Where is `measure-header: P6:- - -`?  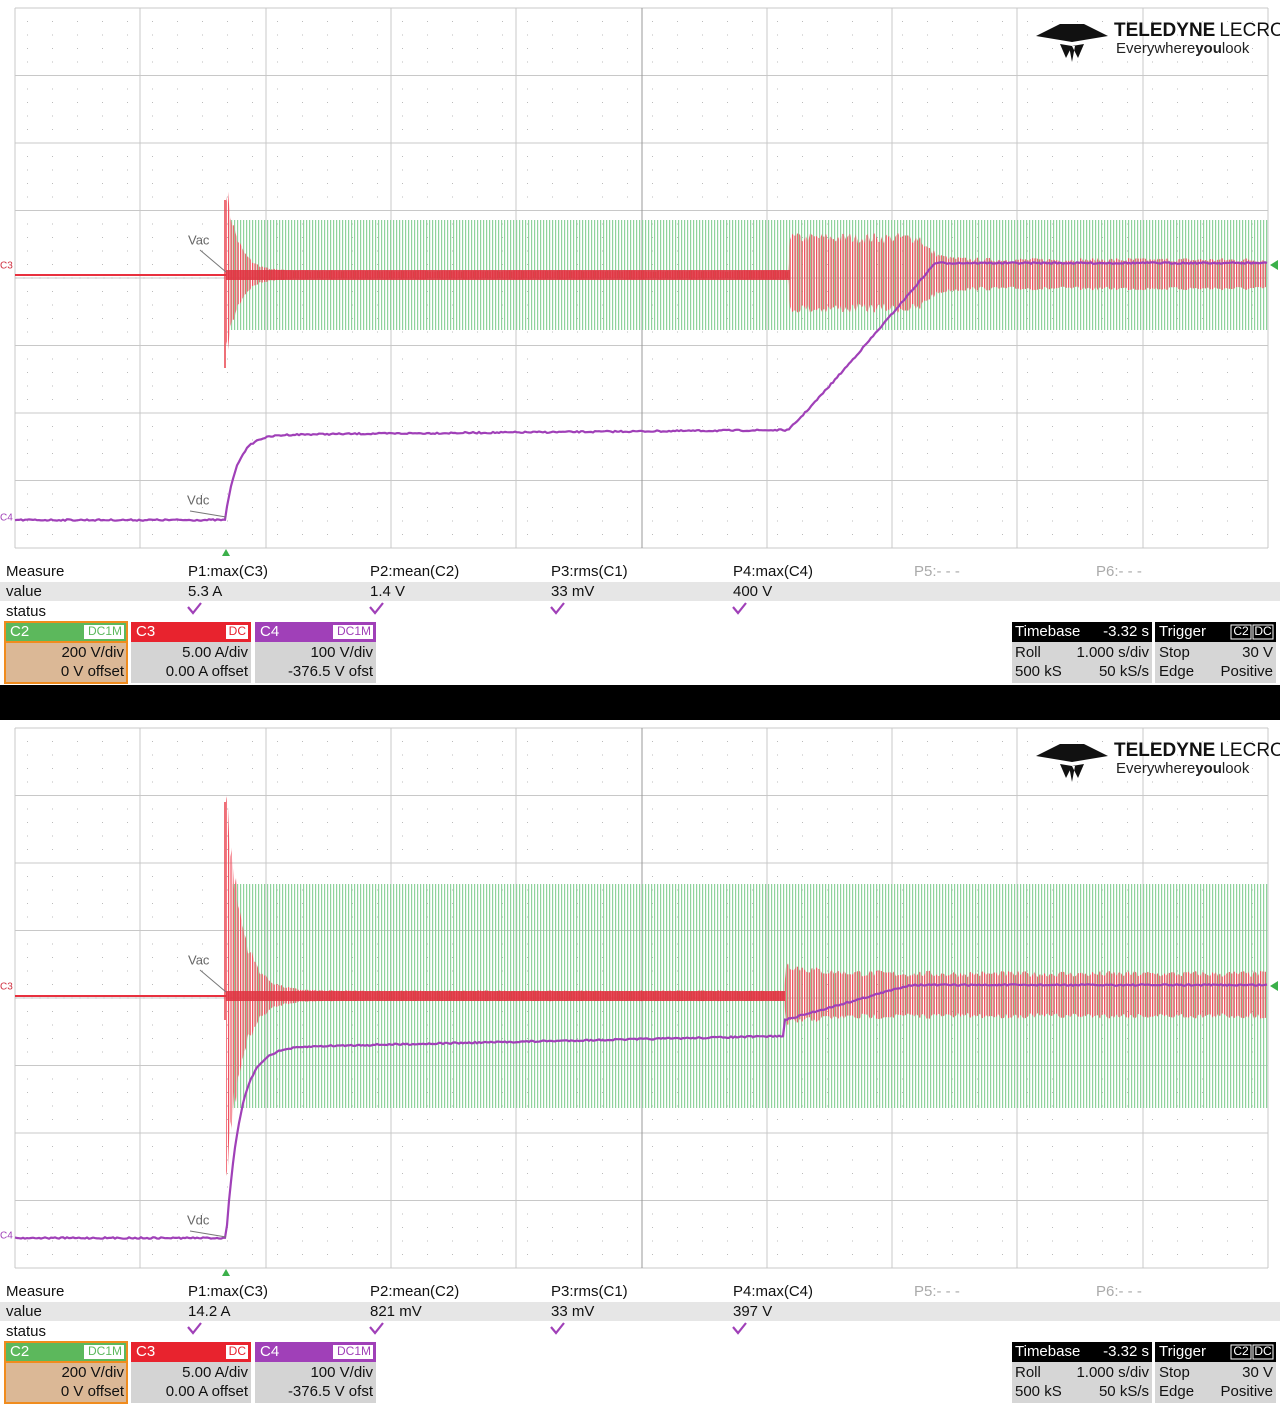 measure-header: P6:- - - is located at coordinates (1119, 571).